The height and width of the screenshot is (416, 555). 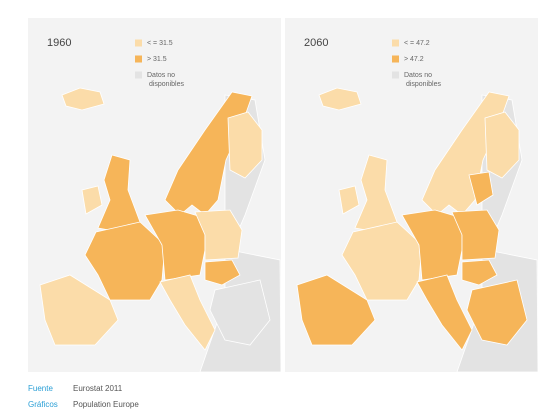 What do you see at coordinates (40, 388) in the screenshot?
I see `footer-key: Fuente` at bounding box center [40, 388].